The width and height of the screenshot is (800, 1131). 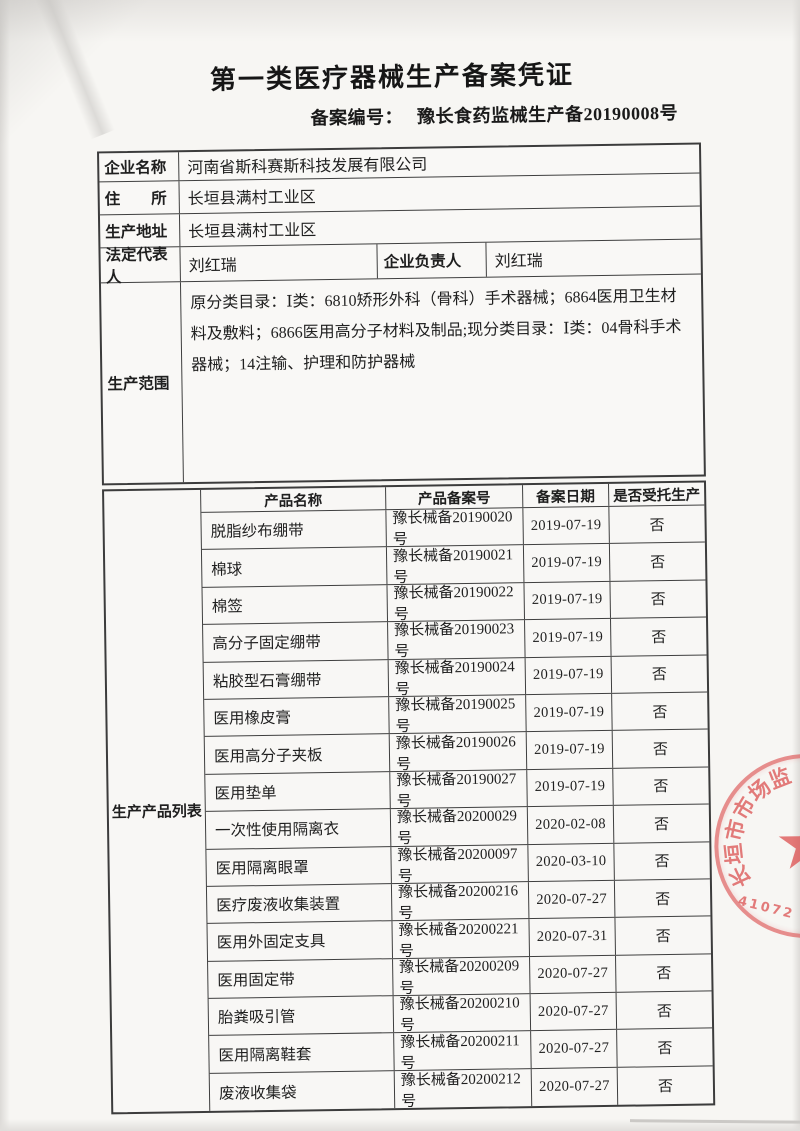 What do you see at coordinates (300, 941) in the screenshot?
I see `product-name-cell: 医用外固定支具` at bounding box center [300, 941].